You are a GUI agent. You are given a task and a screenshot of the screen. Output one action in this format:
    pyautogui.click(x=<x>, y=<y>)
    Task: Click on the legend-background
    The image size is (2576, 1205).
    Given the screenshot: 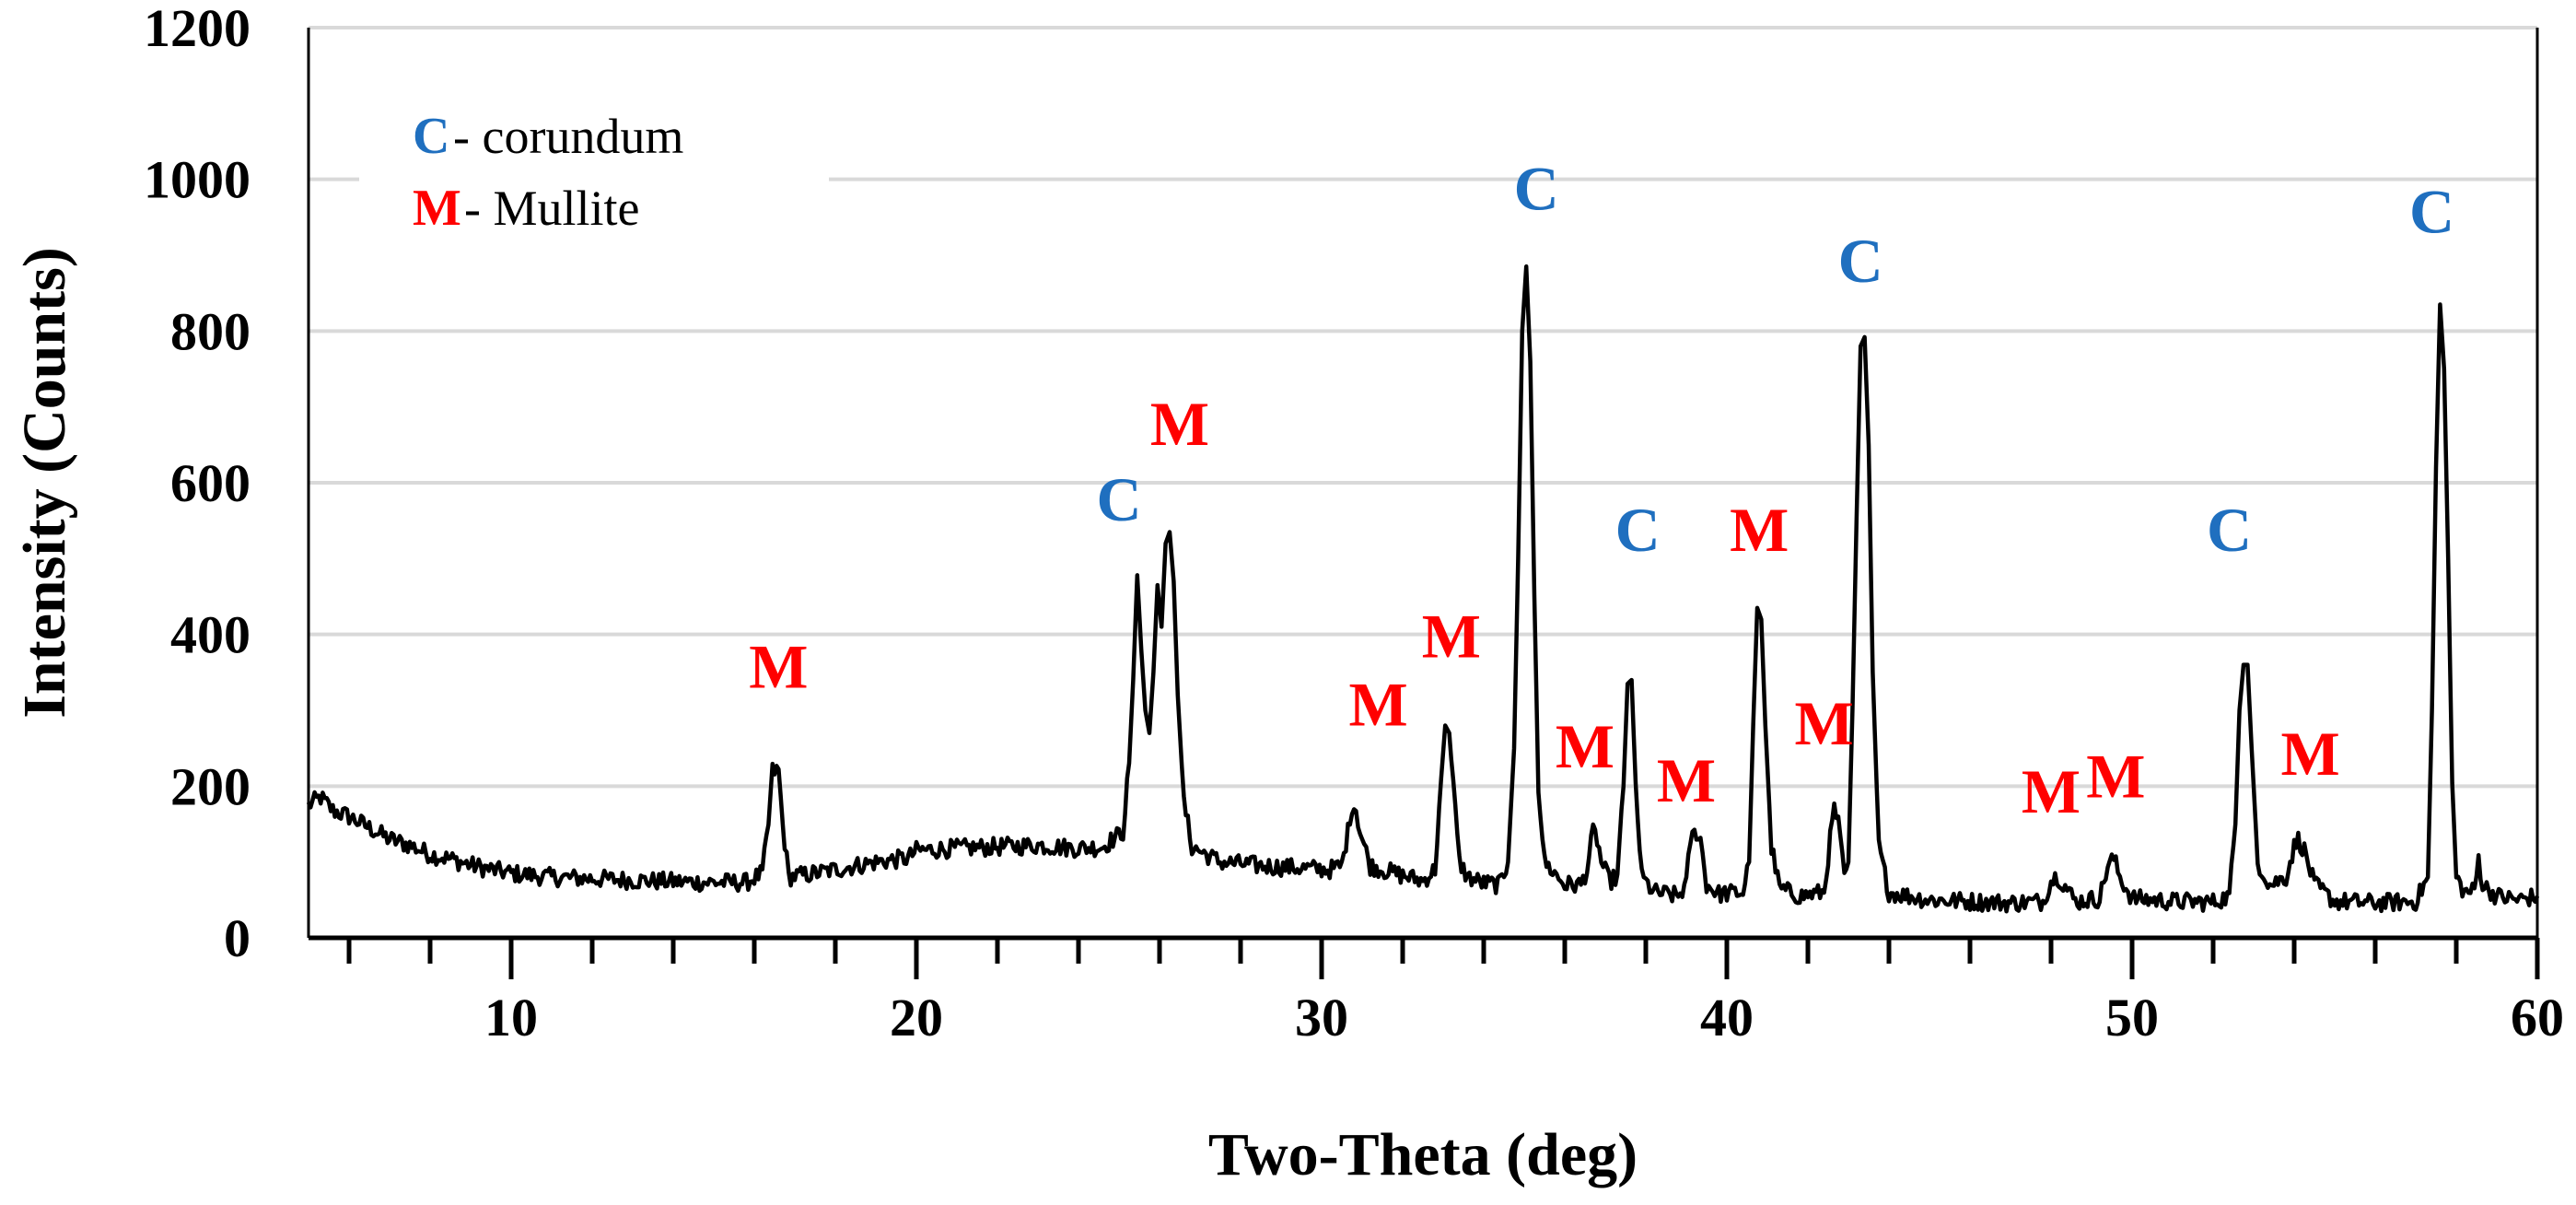 What is the action you would take?
    pyautogui.click(x=594, y=182)
    